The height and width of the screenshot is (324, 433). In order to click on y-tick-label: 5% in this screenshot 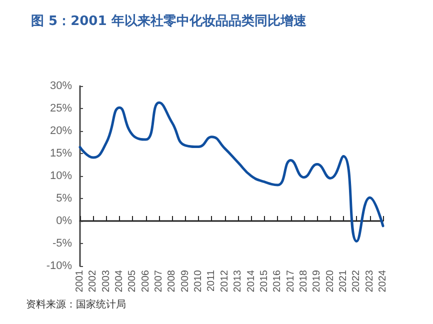, I will do `click(64, 198)`.